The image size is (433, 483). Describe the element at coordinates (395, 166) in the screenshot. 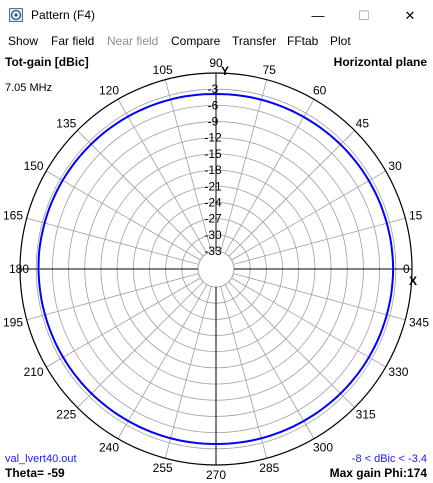

I see `angle-label: 30` at that location.